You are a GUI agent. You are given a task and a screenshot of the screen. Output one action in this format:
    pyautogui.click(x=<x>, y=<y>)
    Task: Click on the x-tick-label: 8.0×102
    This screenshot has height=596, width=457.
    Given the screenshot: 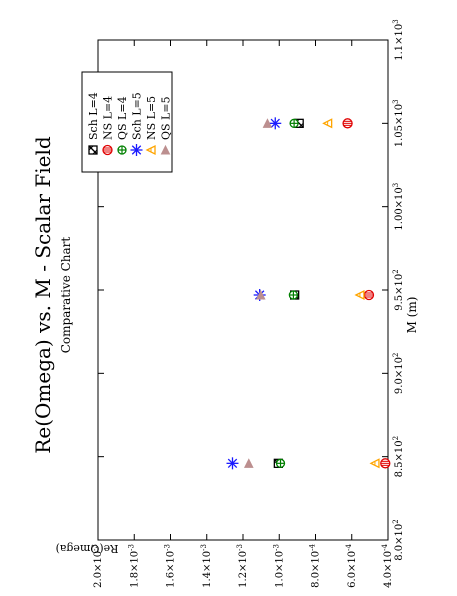 What is the action you would take?
    pyautogui.click(x=398, y=539)
    